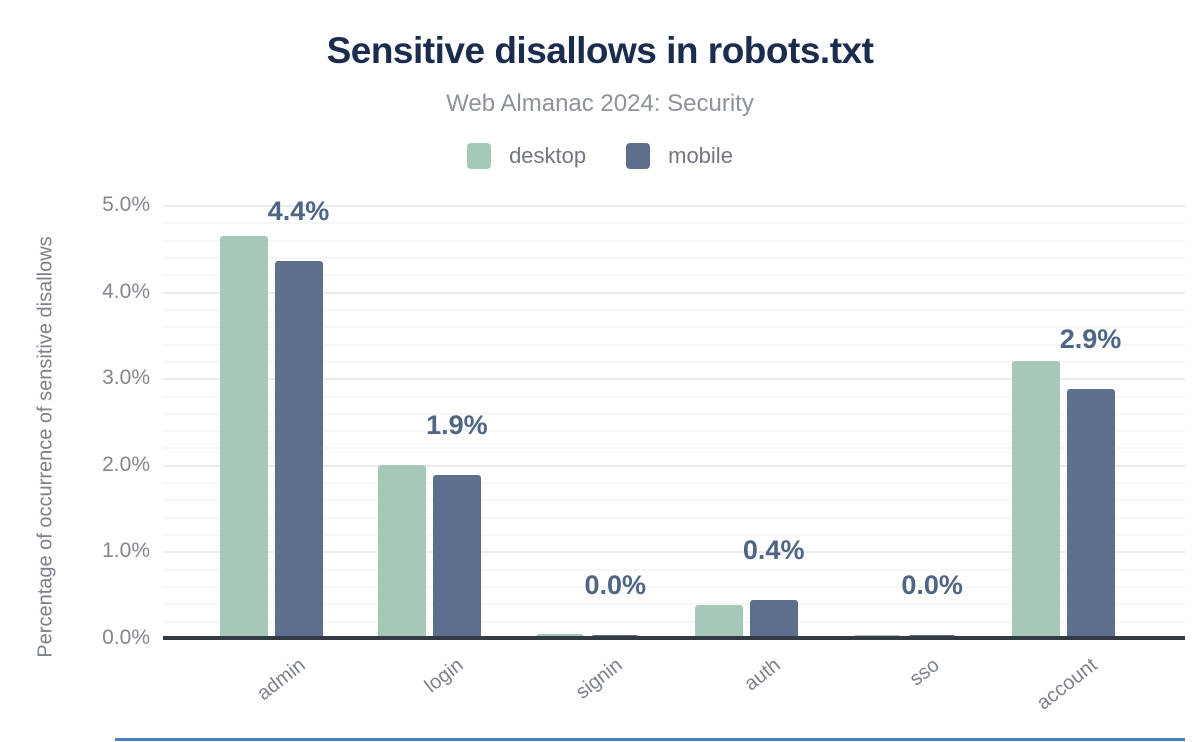 The height and width of the screenshot is (742, 1200). I want to click on y-axis-tick-label: 0.0%, so click(126, 637).